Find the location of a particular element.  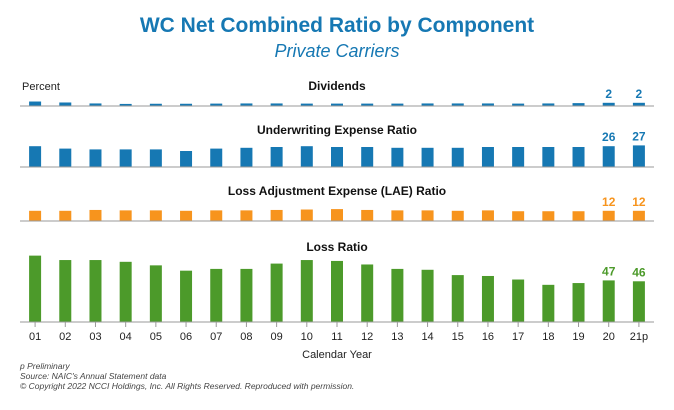

x-tick-label: 07 is located at coordinates (216, 337).